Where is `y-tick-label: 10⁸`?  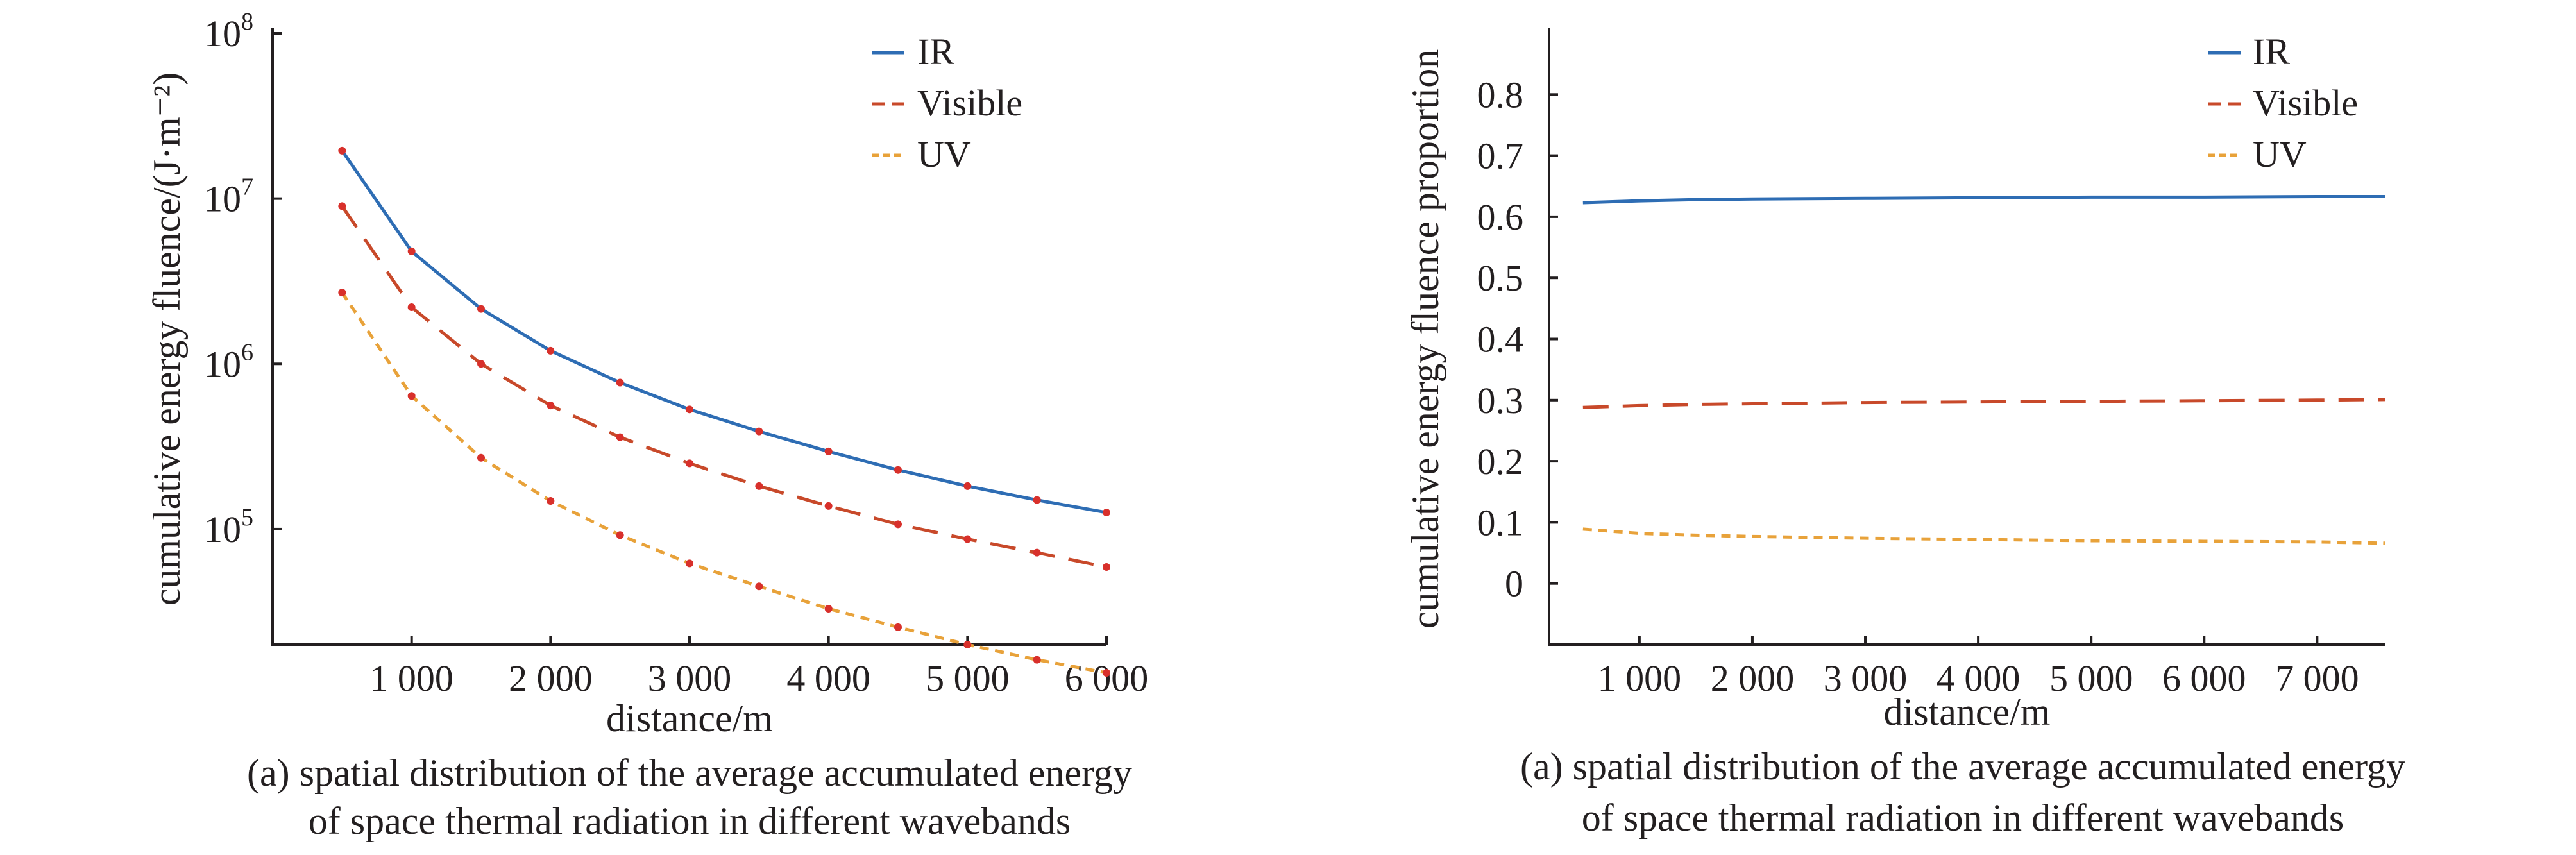
y-tick-label: 10⁸ is located at coordinates (228, 32).